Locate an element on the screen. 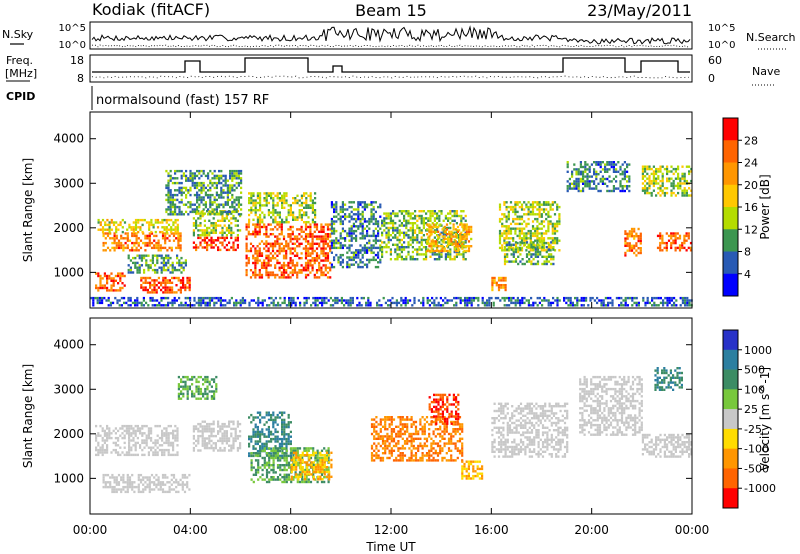 The height and width of the screenshot is (554, 800). colorbar-swatch is located at coordinates (730, 240).